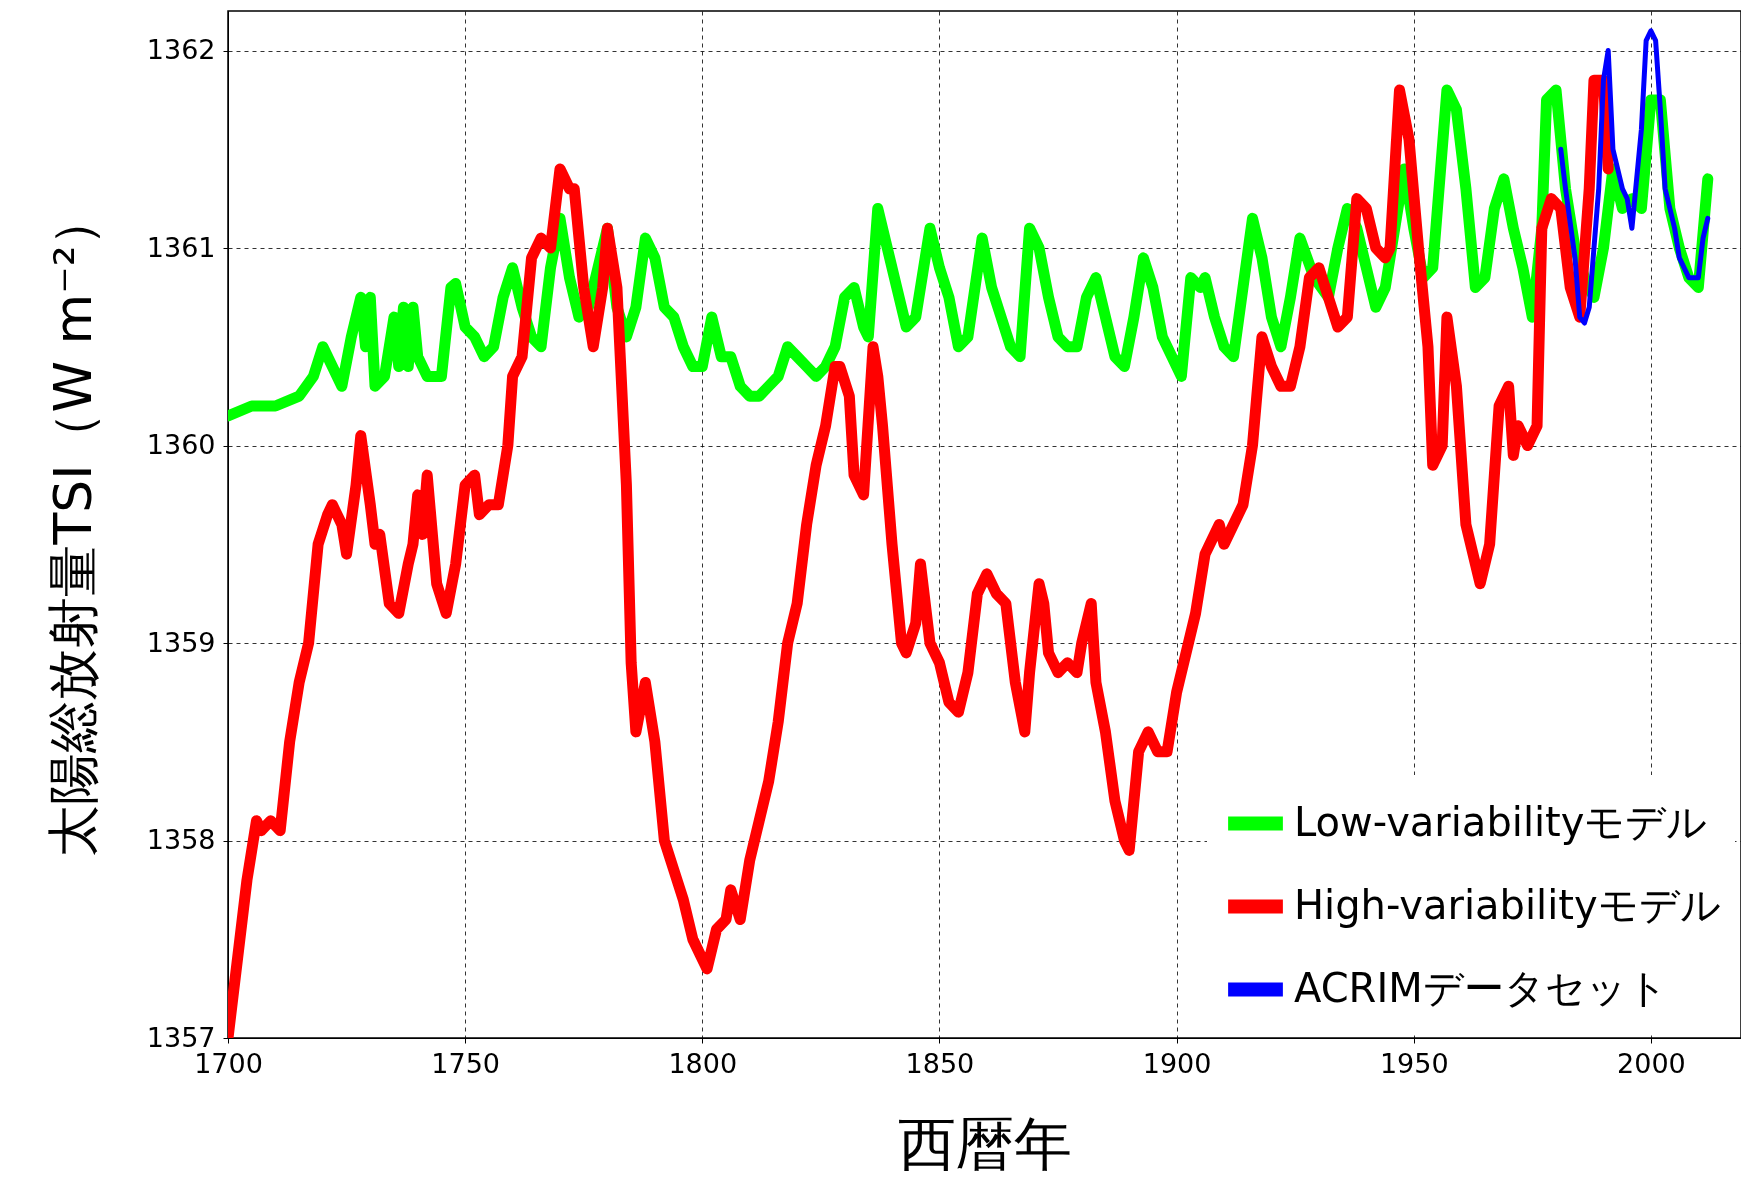 This screenshot has width=1741, height=1202. I want to click on y-tick-label: 1358, so click(181, 839).